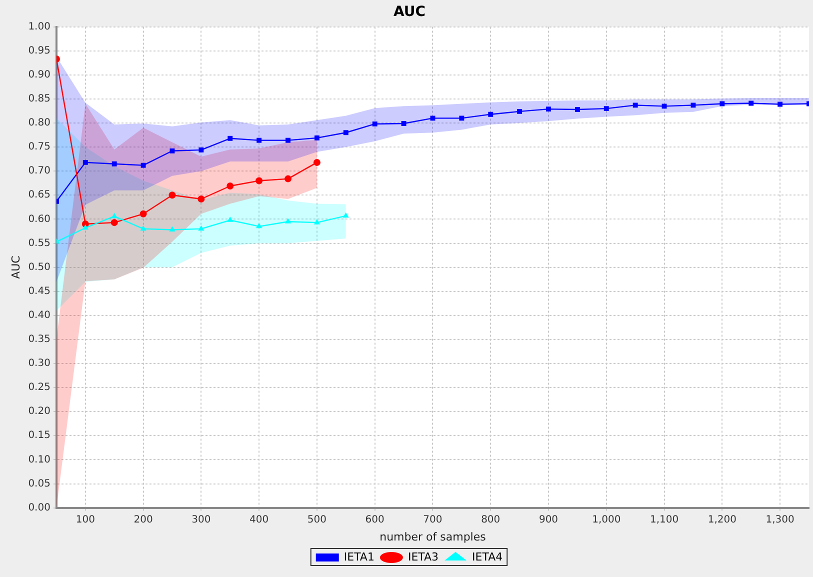 This screenshot has width=813, height=577. What do you see at coordinates (39, 26) in the screenshot?
I see `y-tick-label: 1.00` at bounding box center [39, 26].